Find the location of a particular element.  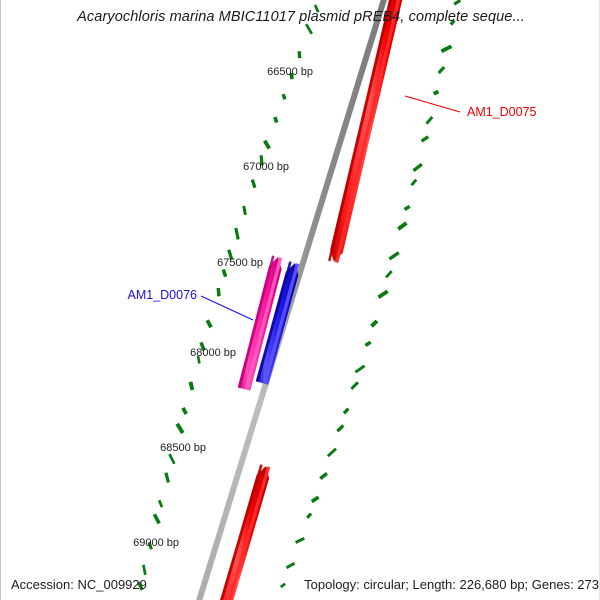

leader-line-am1_d0075 is located at coordinates (432, 104).